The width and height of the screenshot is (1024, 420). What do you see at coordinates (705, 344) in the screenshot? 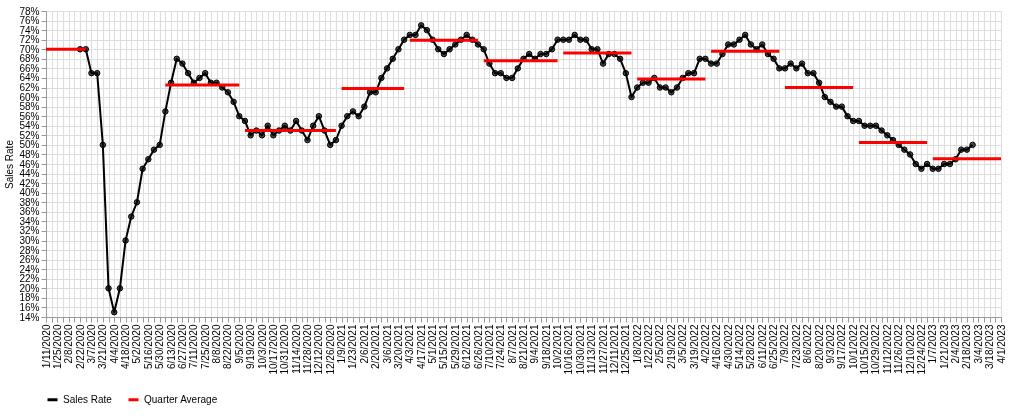
I see `x-tick-label: 4/2/2022` at bounding box center [705, 344].